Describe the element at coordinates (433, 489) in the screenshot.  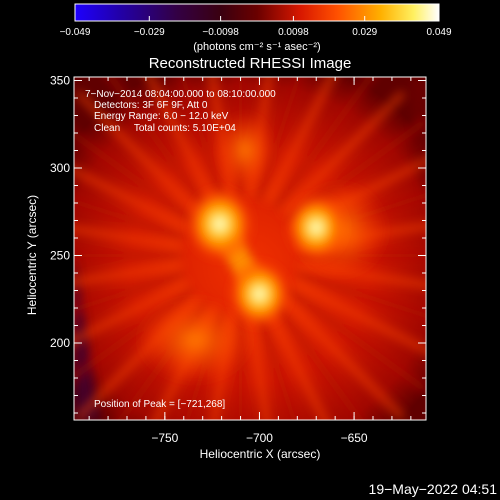
I see `footer-date: 19−May−2022 04:51` at that location.